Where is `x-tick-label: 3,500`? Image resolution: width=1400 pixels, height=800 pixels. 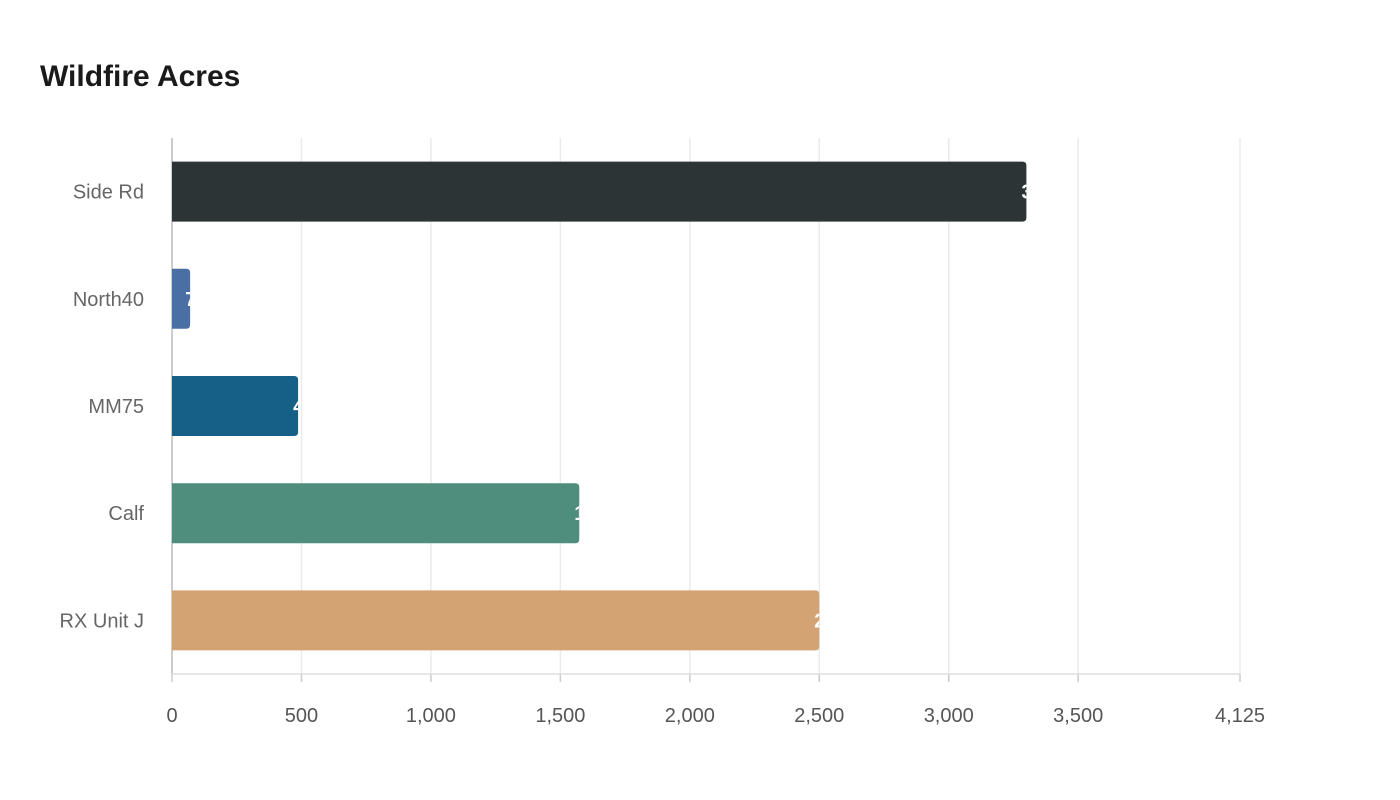 x-tick-label: 3,500 is located at coordinates (1078, 716).